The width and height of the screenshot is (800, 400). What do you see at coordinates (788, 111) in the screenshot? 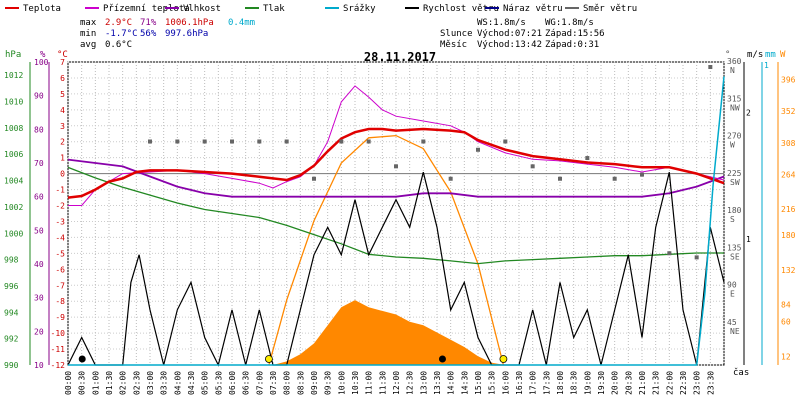
I see `w-tick-label: 352` at bounding box center [788, 111].